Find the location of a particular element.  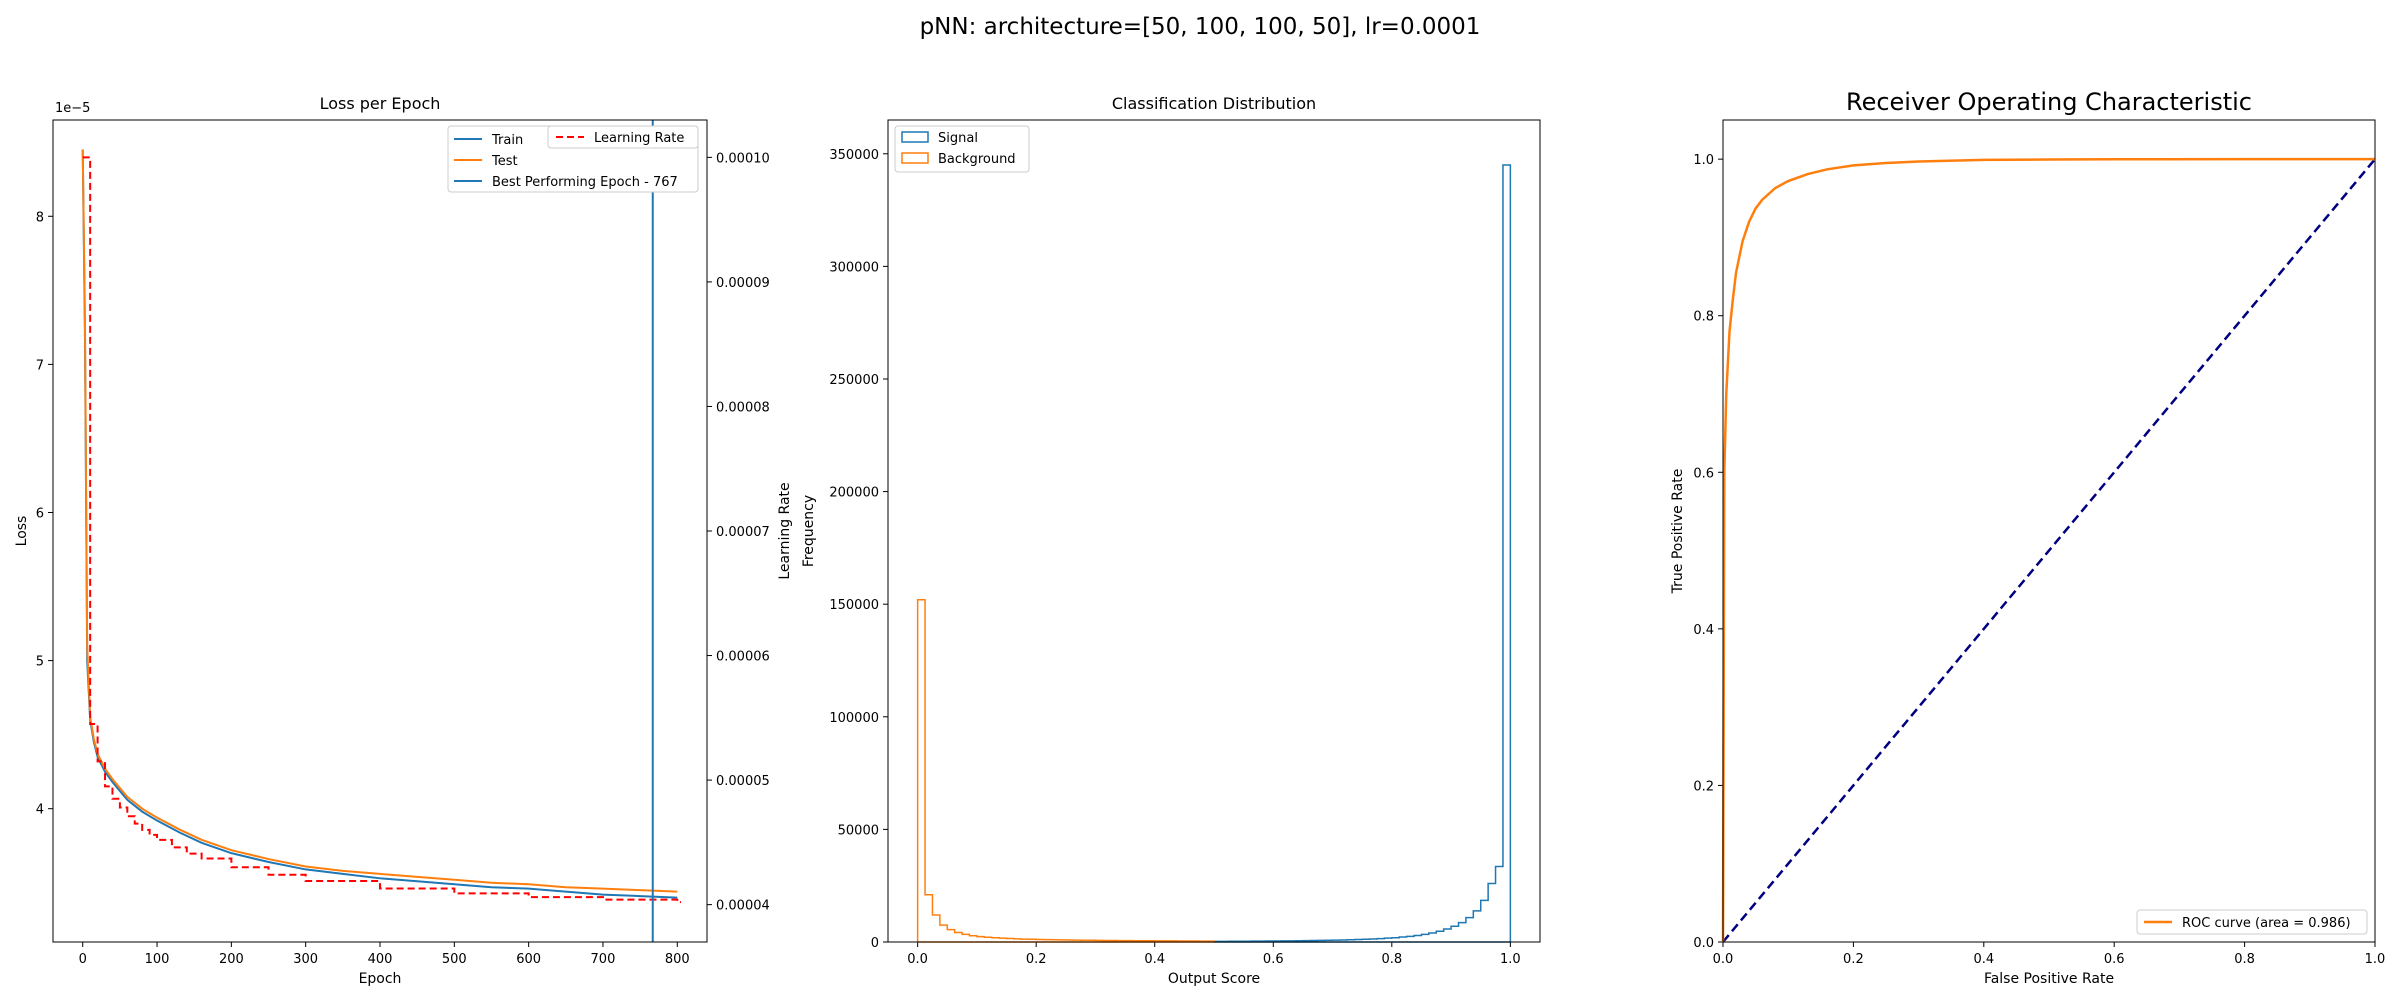

roc-ytick-label: 0.2 is located at coordinates (1703, 786).